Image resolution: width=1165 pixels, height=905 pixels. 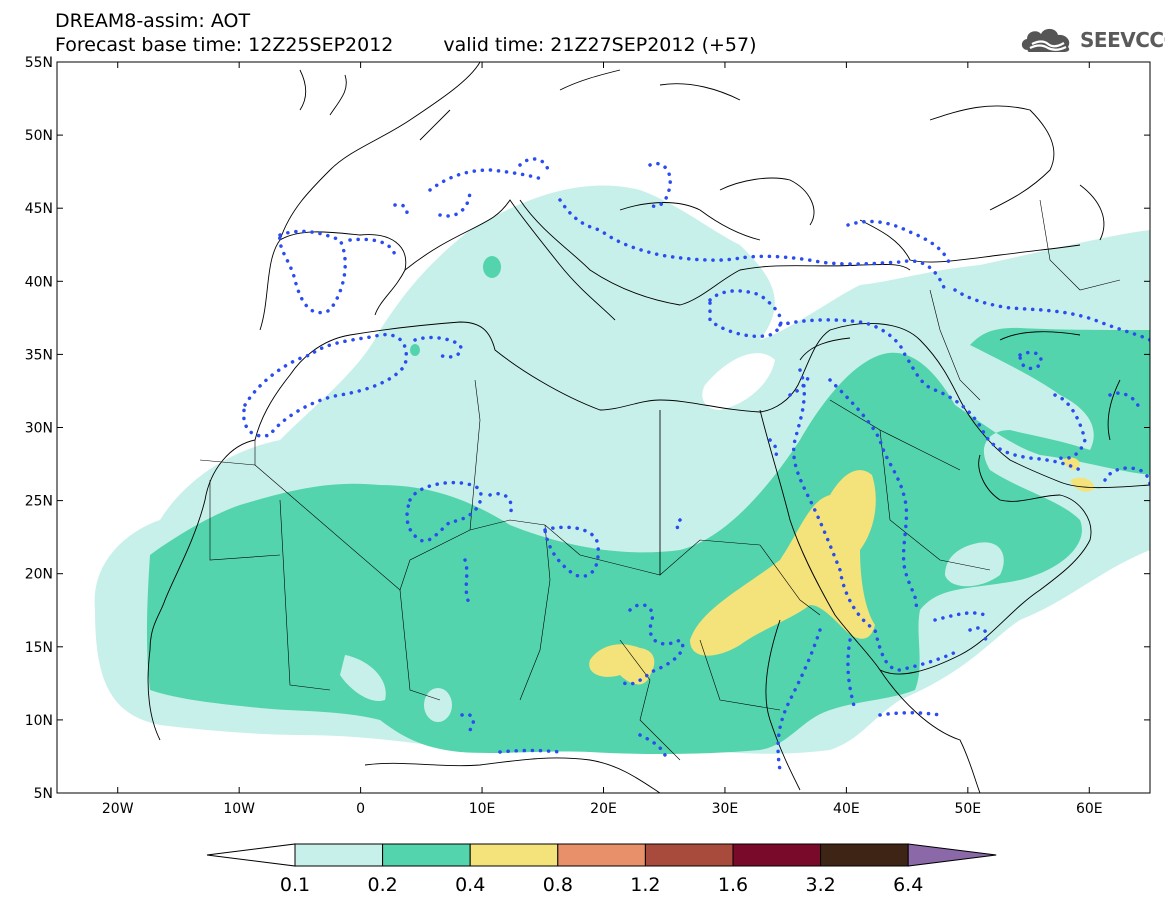 What do you see at coordinates (600, 45) in the screenshot?
I see `valid-time: valid time: 21Z27SEP2012 (+57)` at bounding box center [600, 45].